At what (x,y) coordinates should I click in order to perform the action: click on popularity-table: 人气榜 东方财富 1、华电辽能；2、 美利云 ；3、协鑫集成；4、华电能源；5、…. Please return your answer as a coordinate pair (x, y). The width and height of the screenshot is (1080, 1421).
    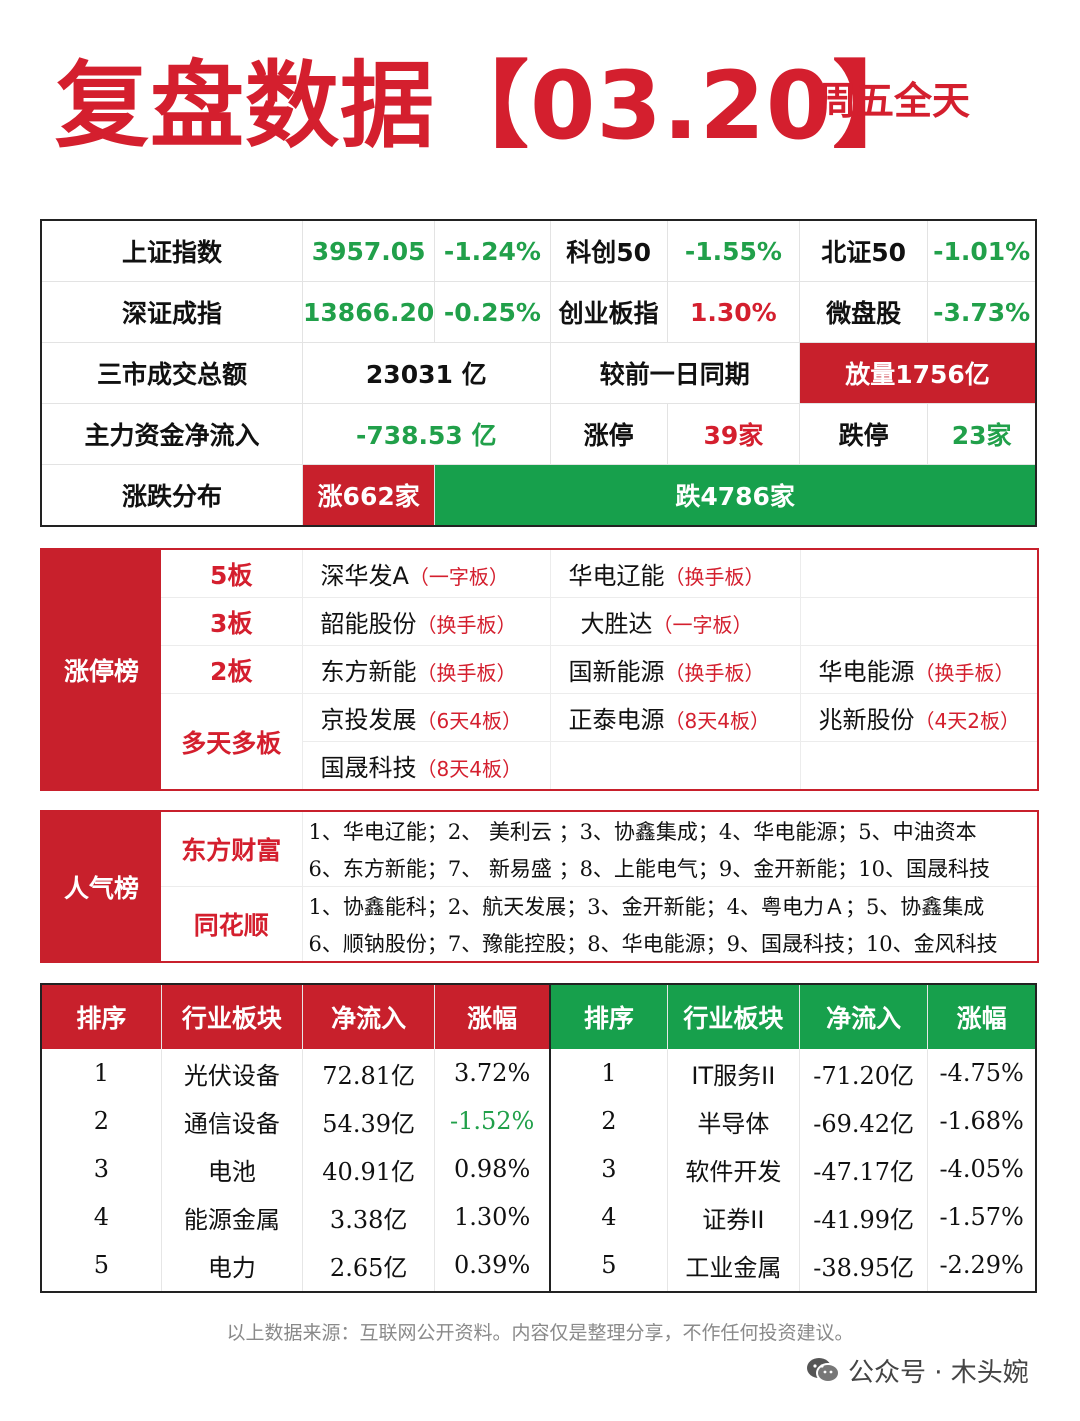
    Looking at the image, I should click on (539, 886).